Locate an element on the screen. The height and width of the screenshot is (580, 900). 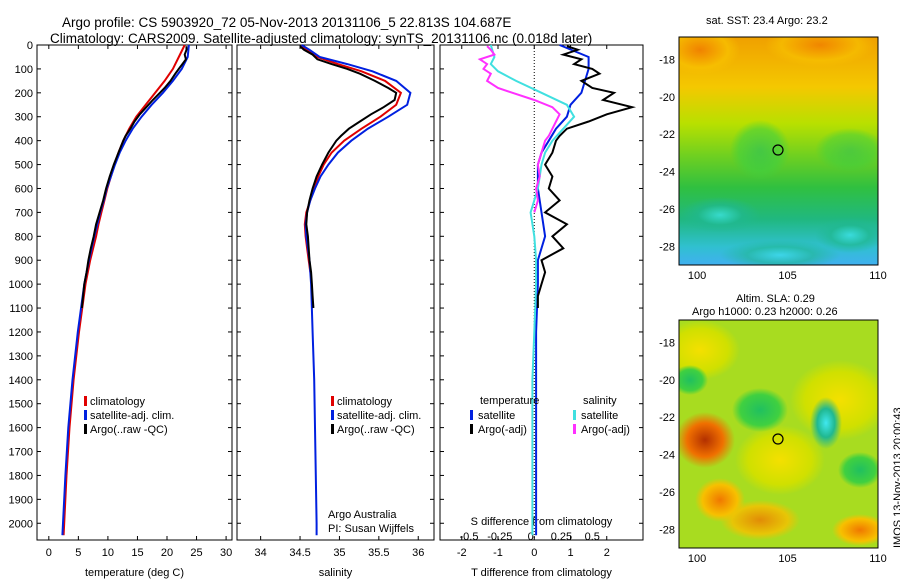
y-tick-label: 1600 is located at coordinates (21, 429).